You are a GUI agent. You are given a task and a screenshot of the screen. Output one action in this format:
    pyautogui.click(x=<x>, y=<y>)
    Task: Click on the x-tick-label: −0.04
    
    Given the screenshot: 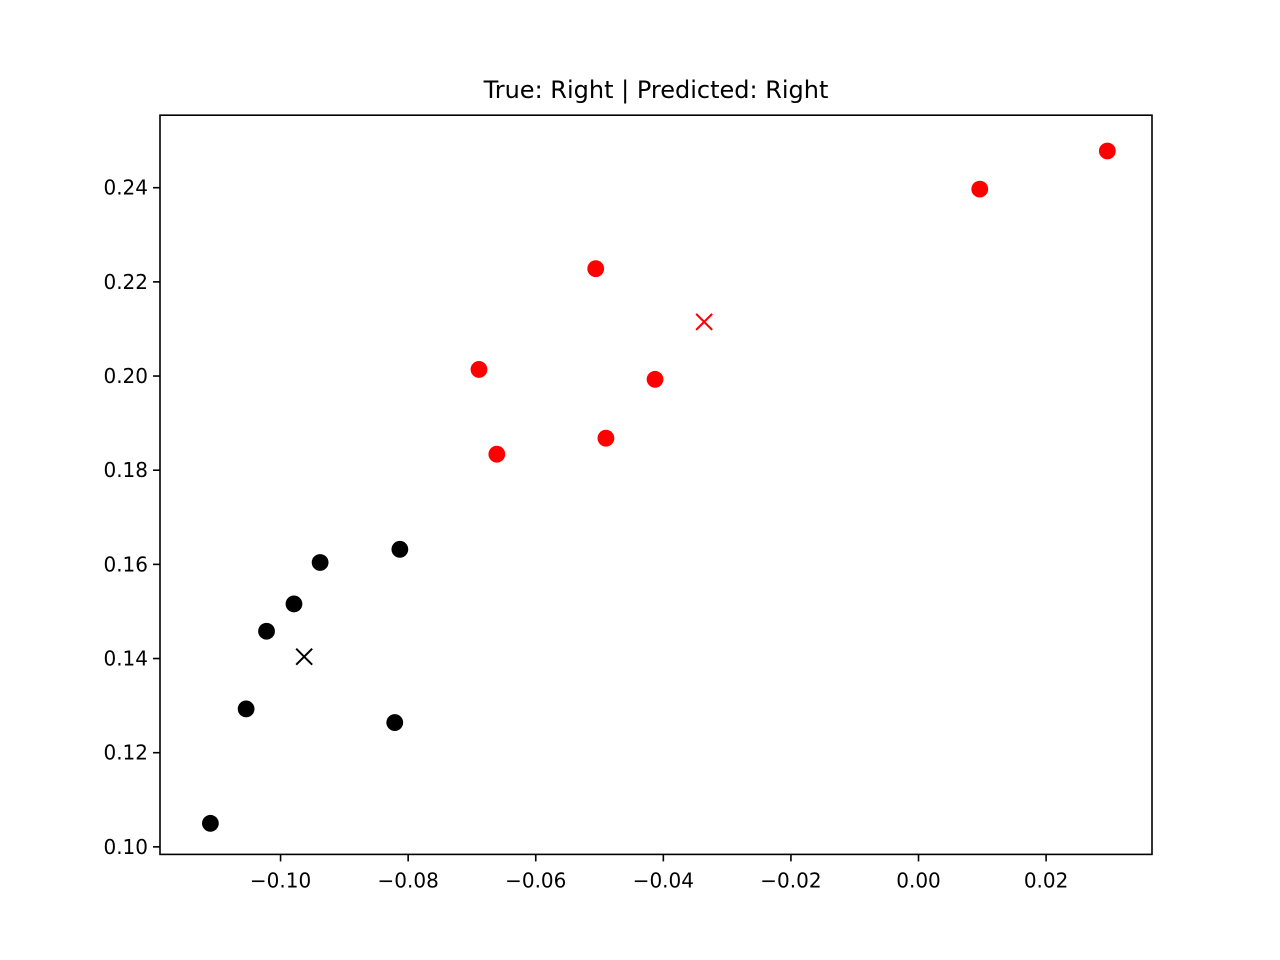 What is the action you would take?
    pyautogui.click(x=663, y=880)
    